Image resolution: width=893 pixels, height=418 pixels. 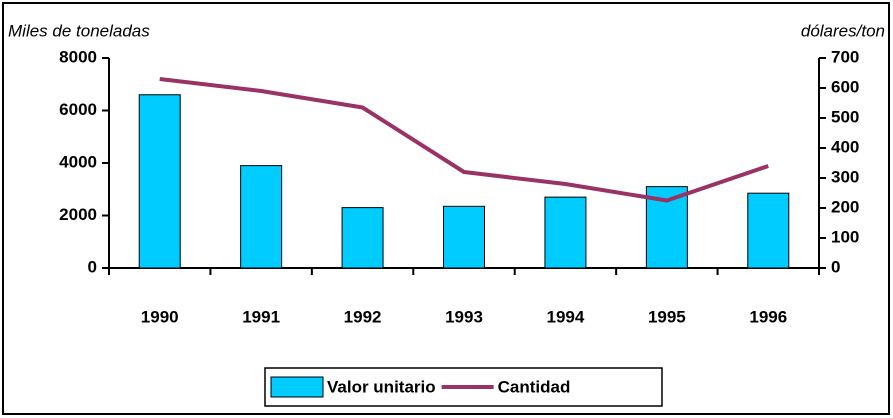 I want to click on x-tick-label: 1994, so click(x=566, y=316).